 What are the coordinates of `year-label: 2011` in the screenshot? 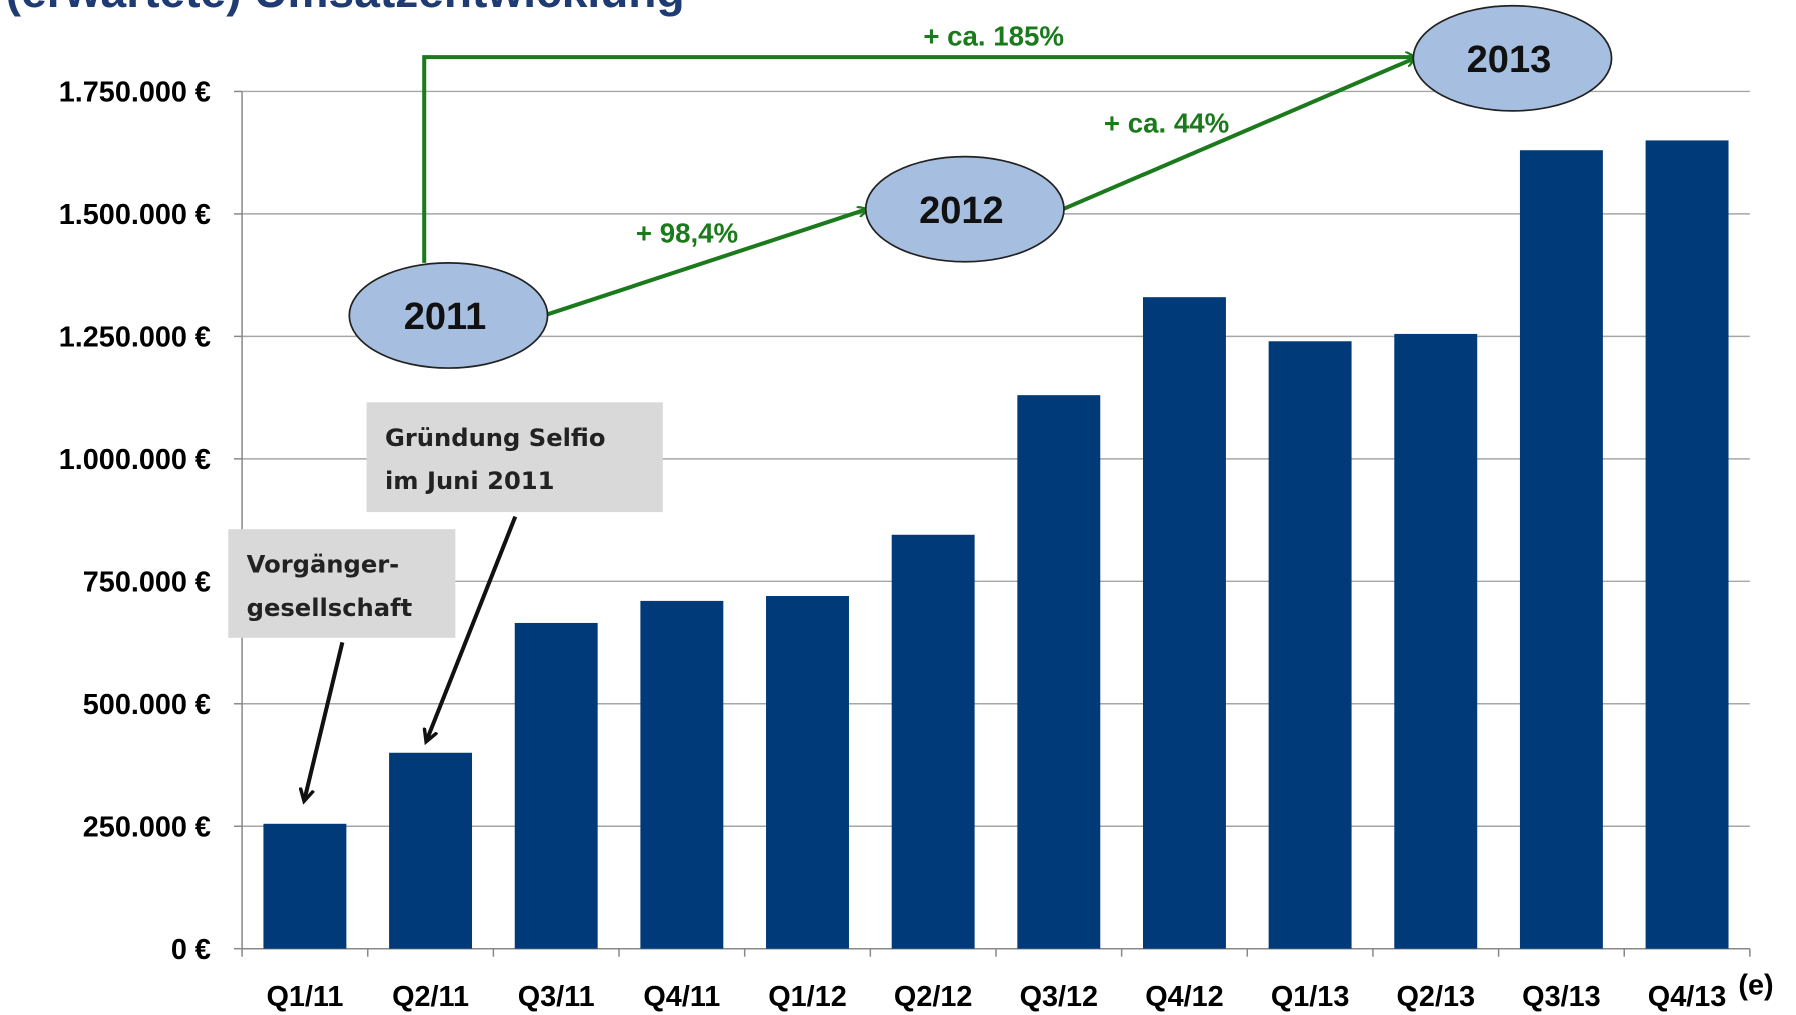 It's located at (445, 317).